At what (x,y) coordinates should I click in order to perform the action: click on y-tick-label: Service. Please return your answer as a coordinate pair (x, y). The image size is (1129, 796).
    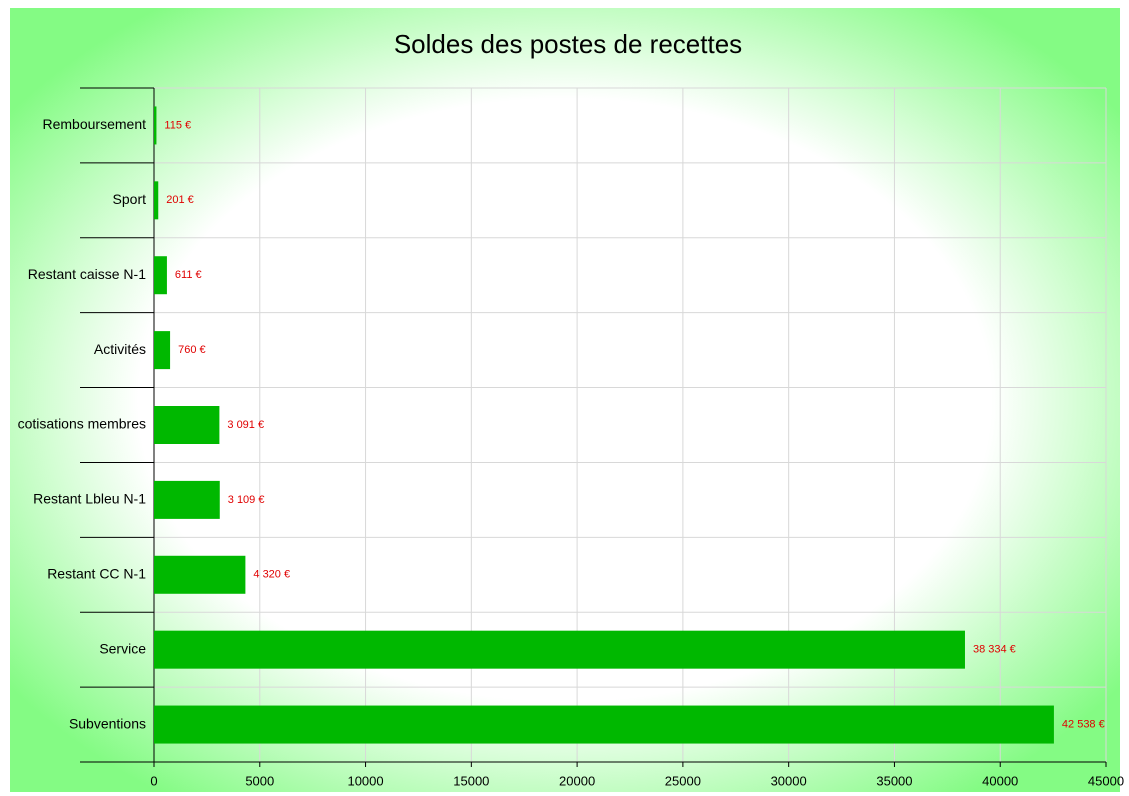
    Looking at the image, I should click on (122, 648).